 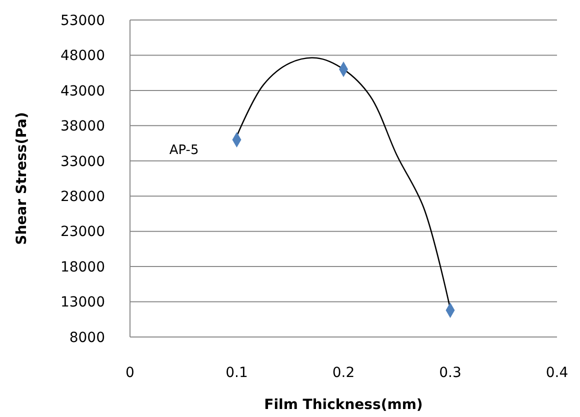 What do you see at coordinates (82, 302) in the screenshot?
I see `y-tick-label: 13000` at bounding box center [82, 302].